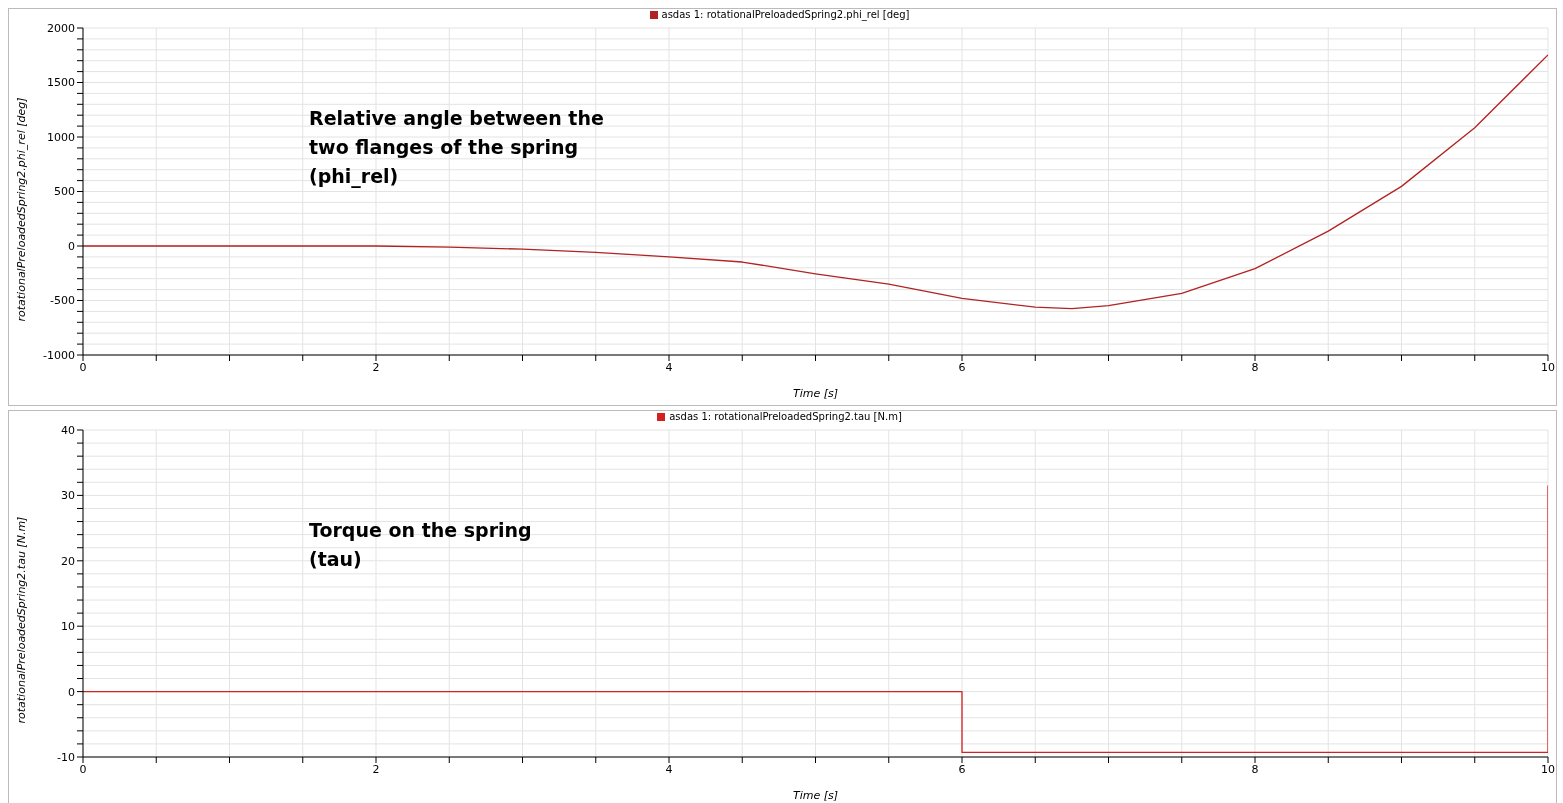 Image resolution: width=1563 pixels, height=803 pixels. Describe the element at coordinates (61, 83) in the screenshot. I see `y-tick-label: 1500` at that location.